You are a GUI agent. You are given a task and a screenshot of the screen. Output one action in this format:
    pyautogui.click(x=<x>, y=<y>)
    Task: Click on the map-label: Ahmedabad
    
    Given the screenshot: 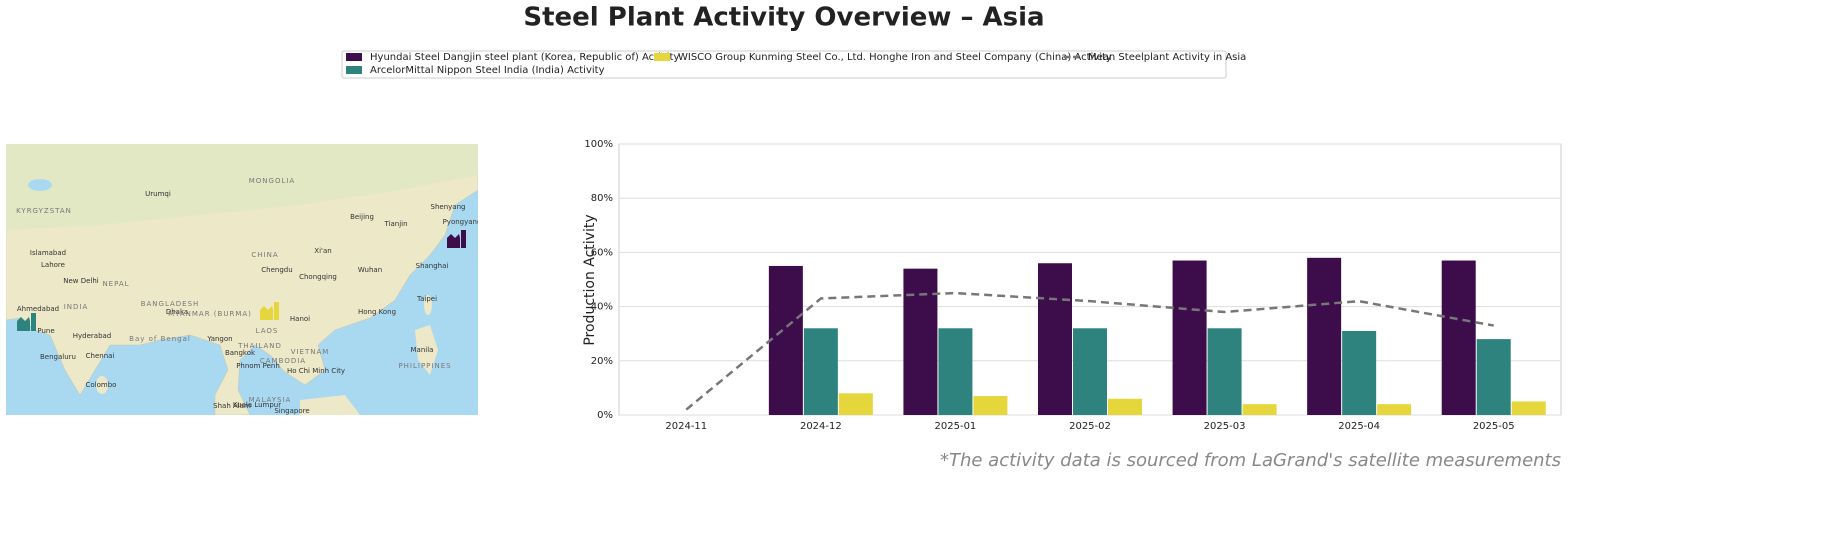 What is the action you would take?
    pyautogui.click(x=38, y=309)
    